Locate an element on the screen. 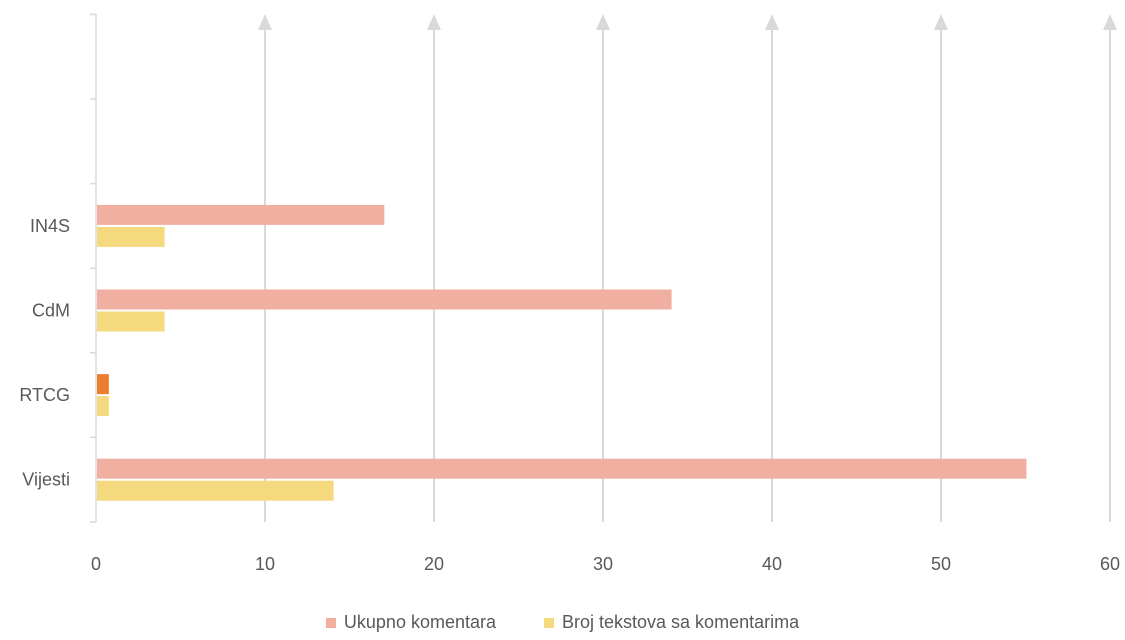  x-tick-labels: 0 10 20 30 40 50 60 is located at coordinates (605, 564).